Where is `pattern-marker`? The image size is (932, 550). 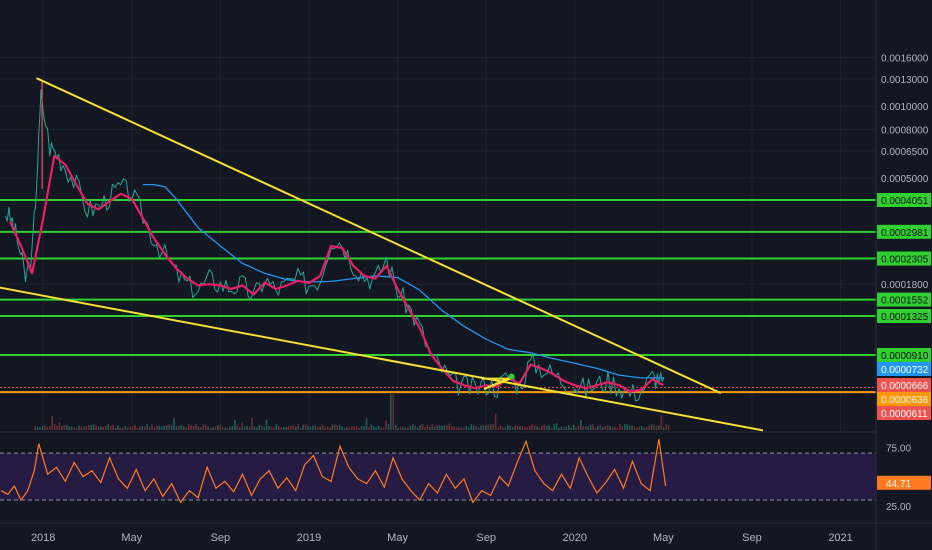 pattern-marker is located at coordinates (497, 383).